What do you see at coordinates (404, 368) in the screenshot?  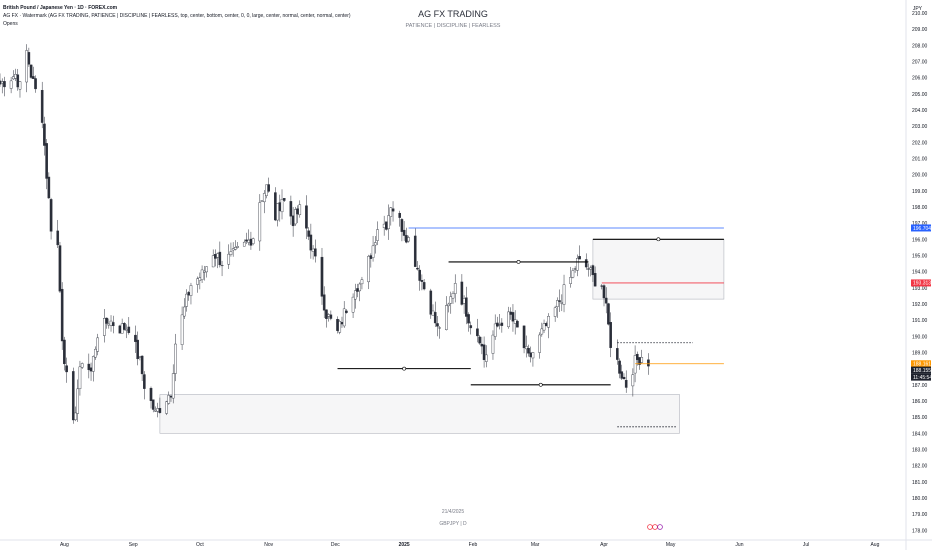 I see `support-marker` at bounding box center [404, 368].